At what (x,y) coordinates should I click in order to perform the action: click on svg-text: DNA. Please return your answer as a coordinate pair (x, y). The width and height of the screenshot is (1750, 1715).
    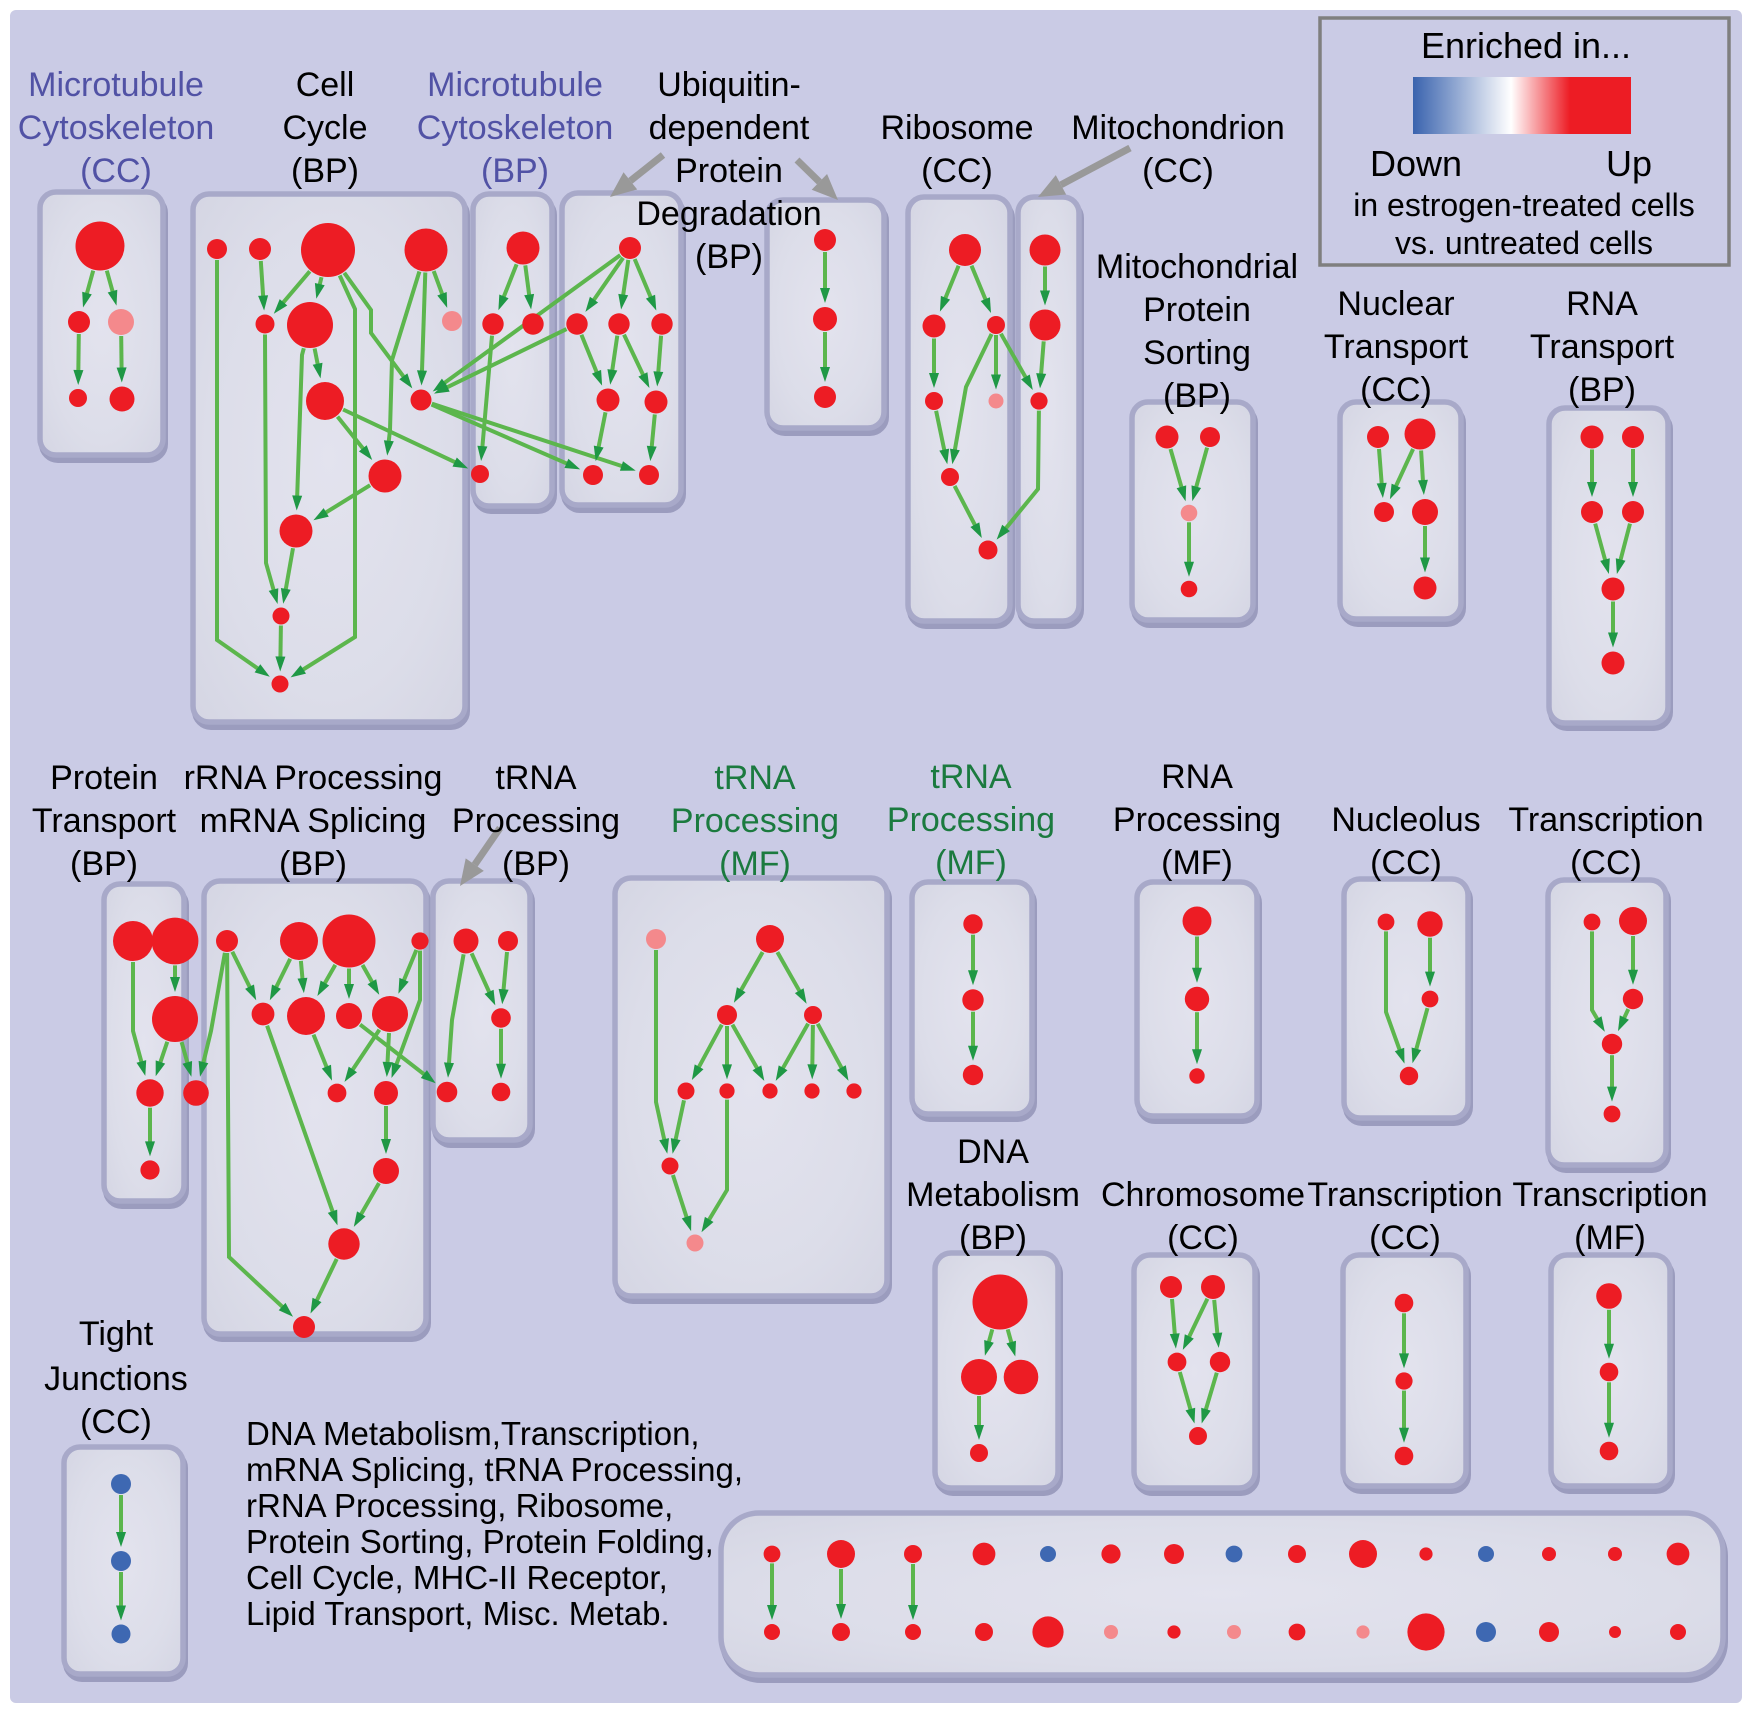
    Looking at the image, I should click on (993, 1152).